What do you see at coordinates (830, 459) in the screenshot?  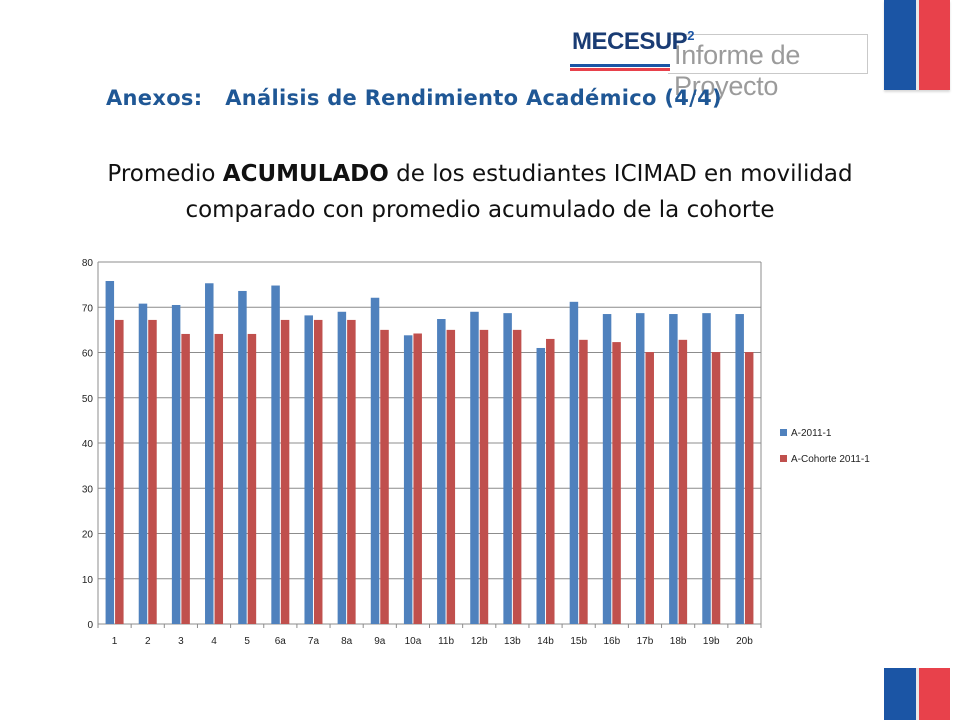 I see `legend-label: A-Cohorte 2011-1` at bounding box center [830, 459].